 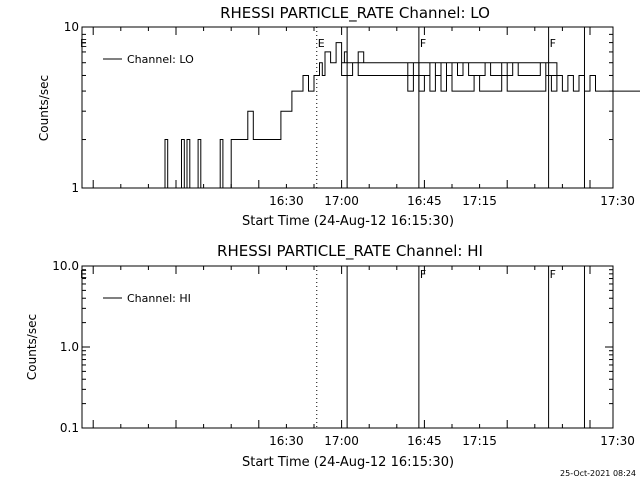 I want to click on hi-legend-label: Channel: HI, so click(x=159, y=298).